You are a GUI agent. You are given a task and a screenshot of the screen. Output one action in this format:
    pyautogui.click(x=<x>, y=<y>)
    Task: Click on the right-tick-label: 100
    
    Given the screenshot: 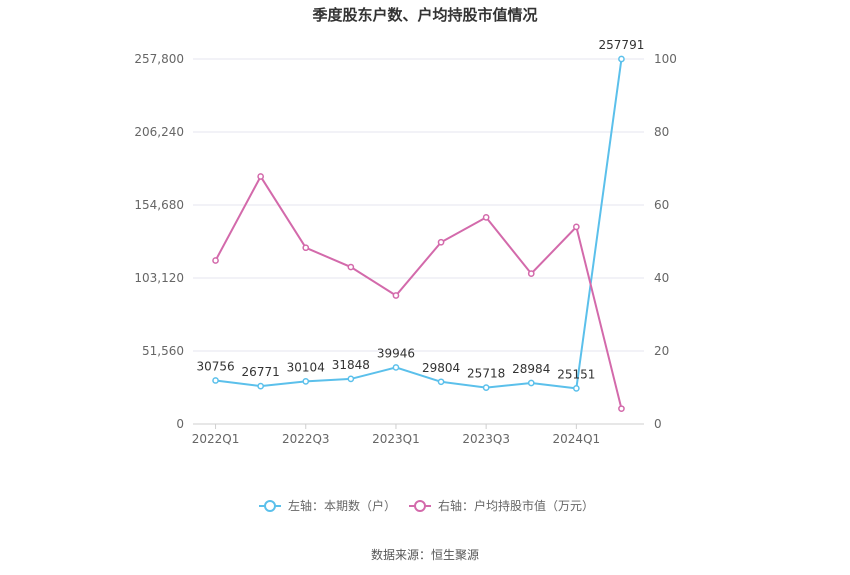 What is the action you would take?
    pyautogui.click(x=665, y=59)
    